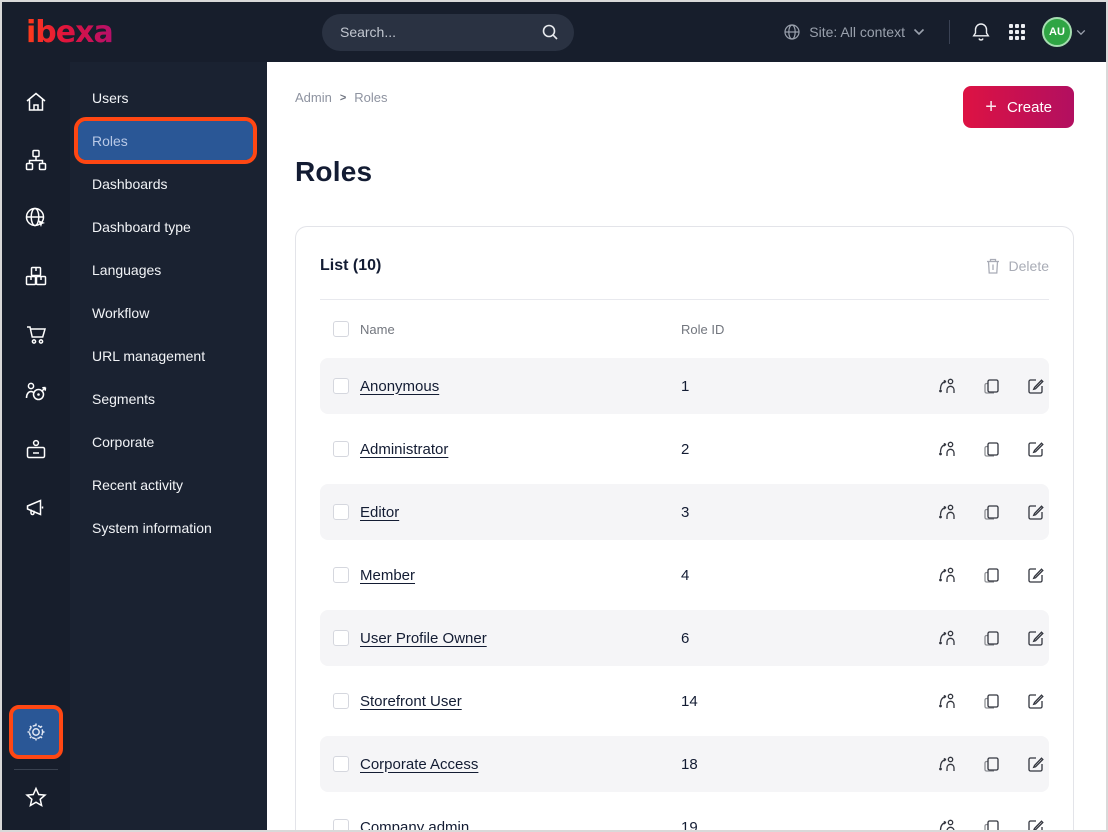  What do you see at coordinates (165, 183) in the screenshot?
I see `menu-item: Dashboards` at bounding box center [165, 183].